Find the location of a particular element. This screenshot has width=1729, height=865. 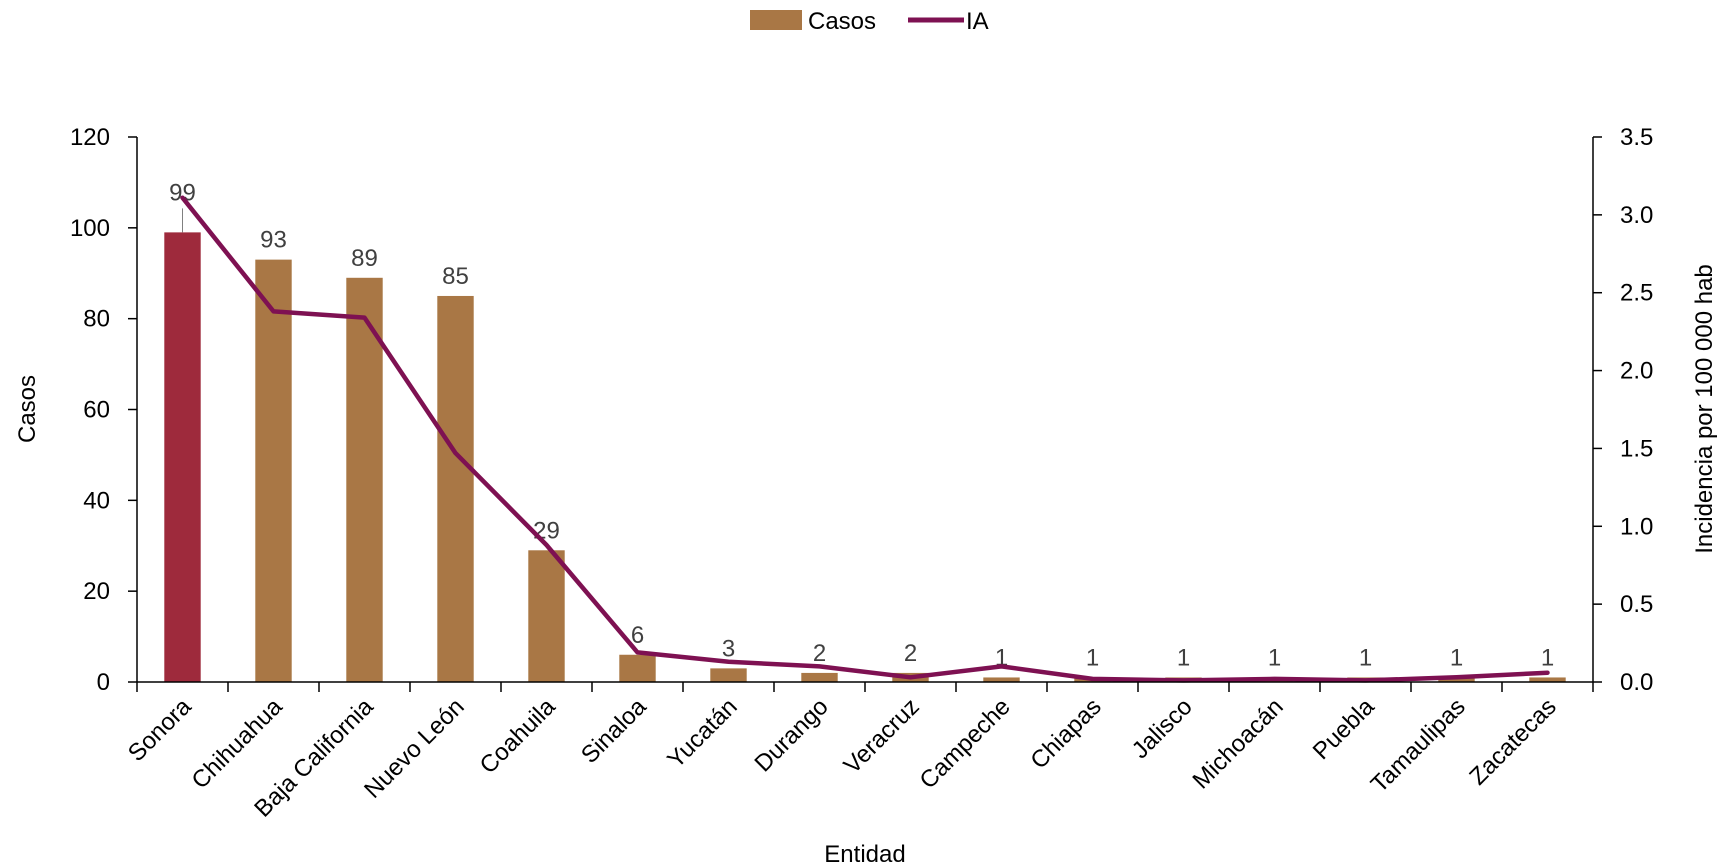

bar-data-label: 6 is located at coordinates (637, 635).